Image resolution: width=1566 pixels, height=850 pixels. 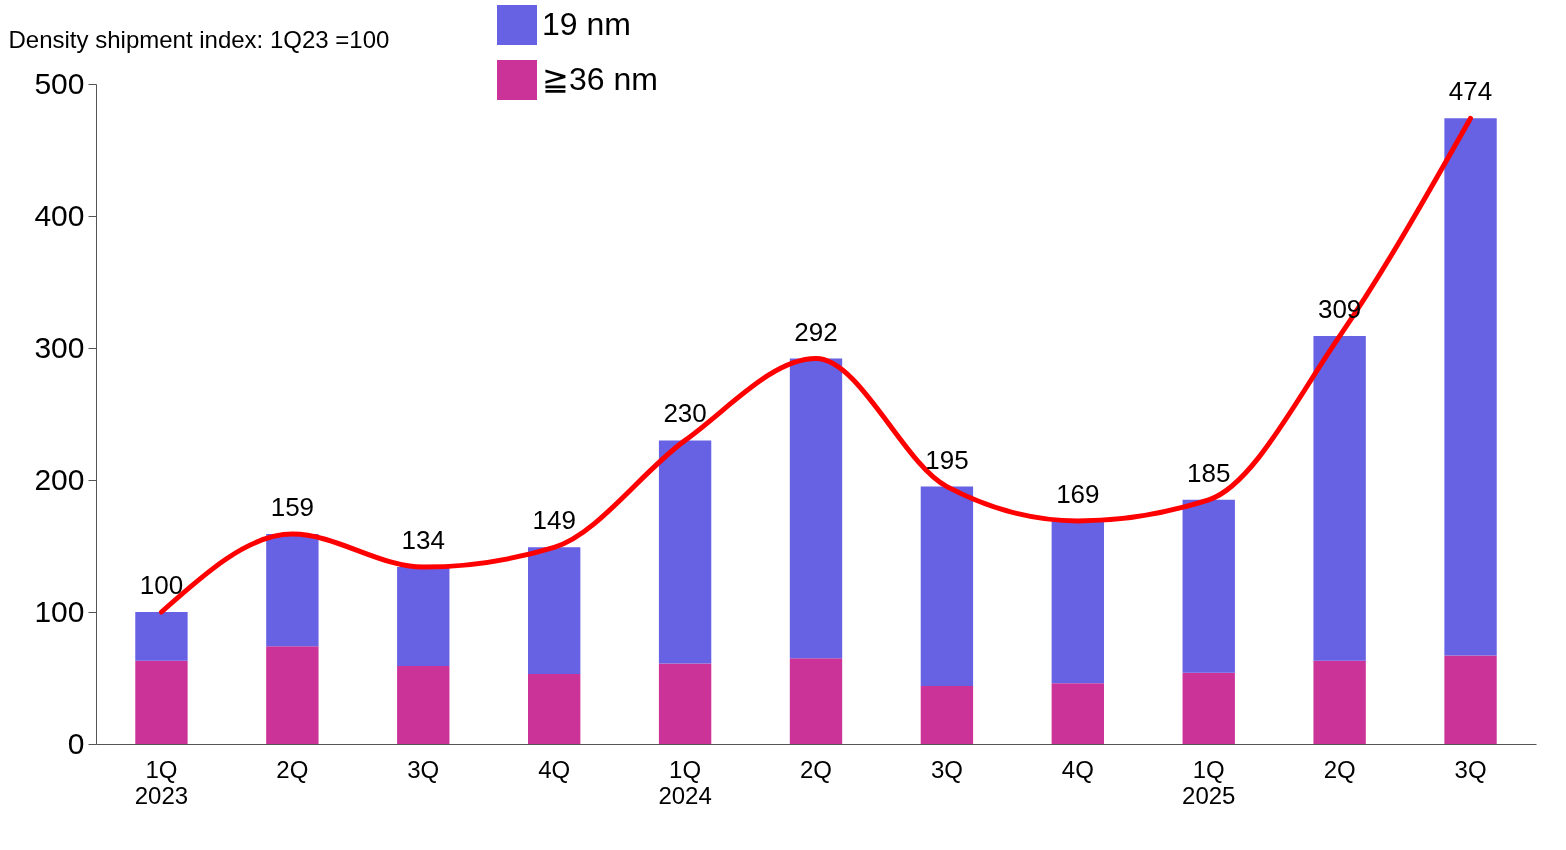 What do you see at coordinates (685, 413) in the screenshot?
I see `total-label: 230` at bounding box center [685, 413].